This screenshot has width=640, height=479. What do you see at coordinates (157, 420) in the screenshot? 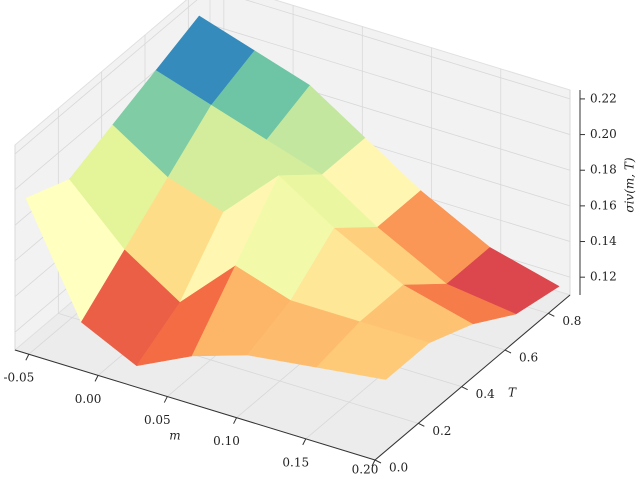
I see `x-tick-label: 0.05` at bounding box center [157, 420].